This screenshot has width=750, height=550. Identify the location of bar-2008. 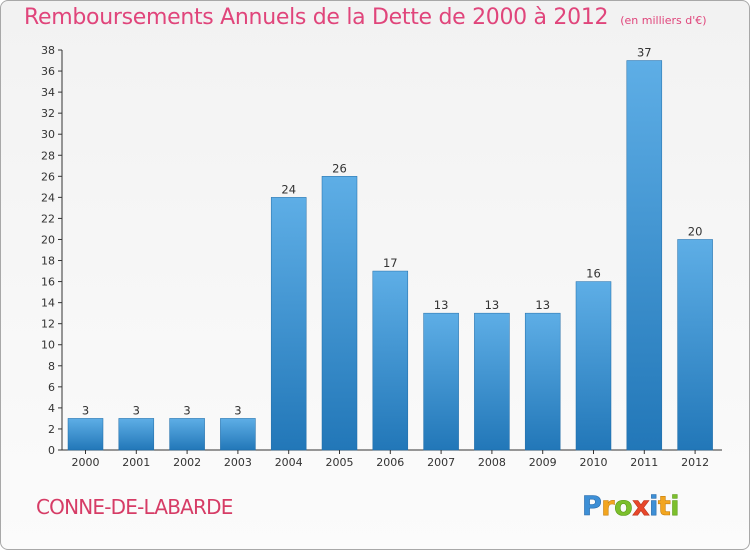
(492, 381).